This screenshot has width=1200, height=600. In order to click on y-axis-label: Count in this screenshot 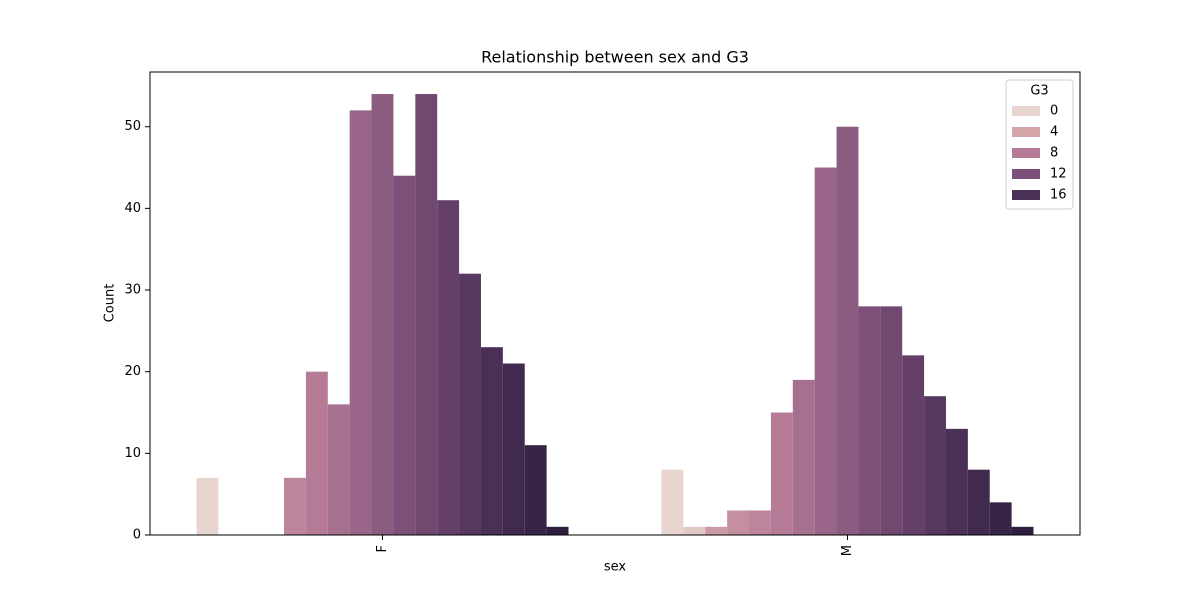, I will do `click(110, 303)`.